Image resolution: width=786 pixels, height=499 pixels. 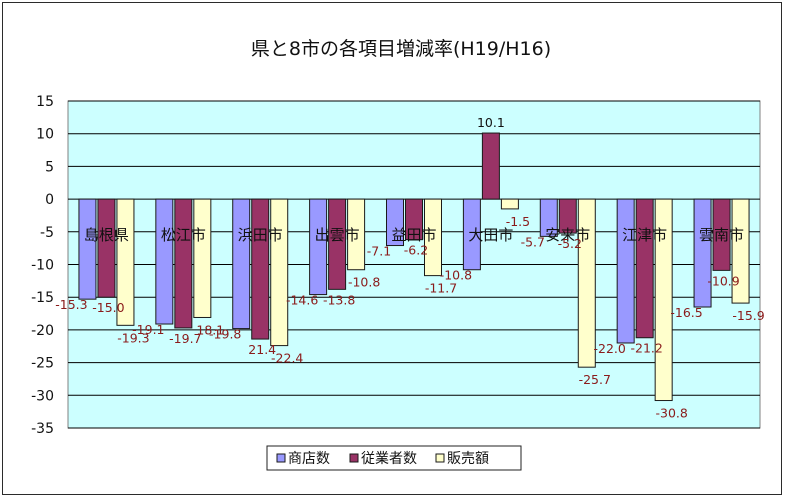 What do you see at coordinates (45, 102) in the screenshot?
I see `y-tick-label: 15` at bounding box center [45, 102].